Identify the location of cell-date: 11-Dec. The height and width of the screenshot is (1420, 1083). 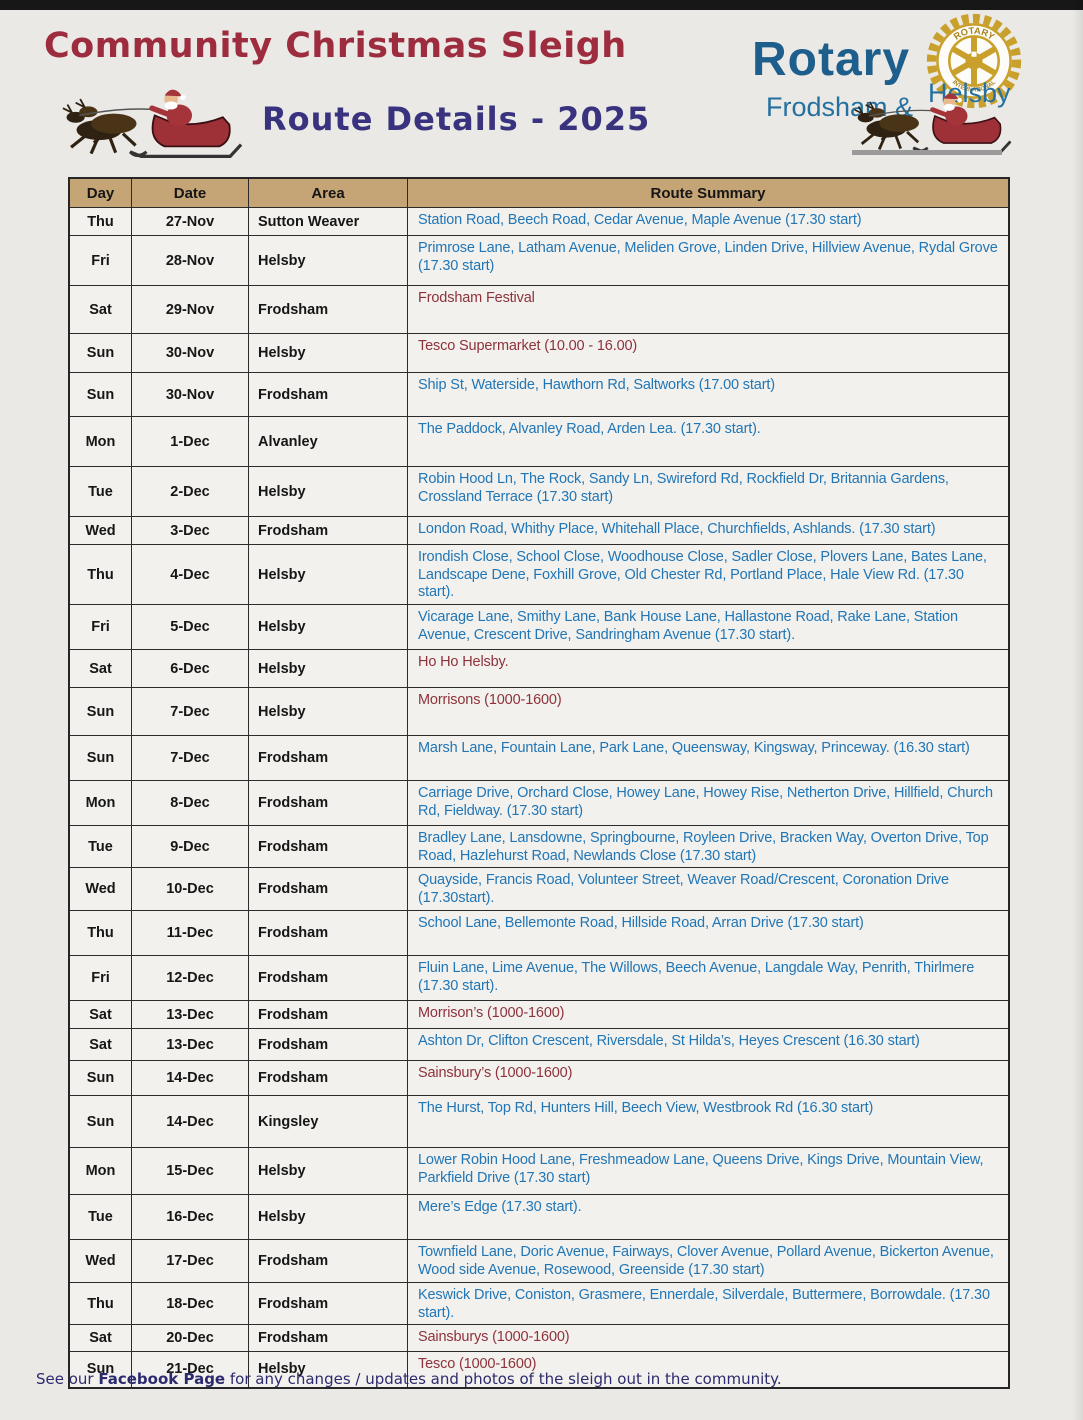
(190, 933).